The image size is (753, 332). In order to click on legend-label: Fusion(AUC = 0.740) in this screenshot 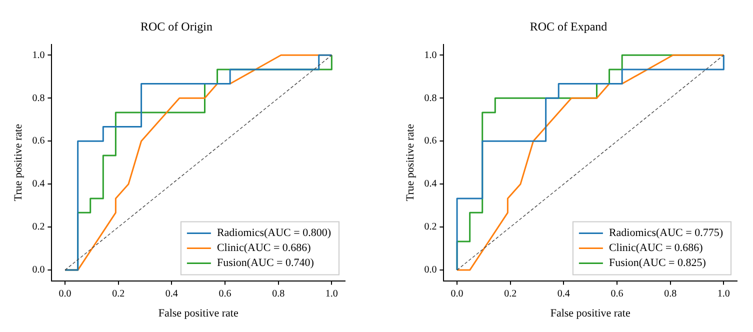, I will do `click(265, 263)`.